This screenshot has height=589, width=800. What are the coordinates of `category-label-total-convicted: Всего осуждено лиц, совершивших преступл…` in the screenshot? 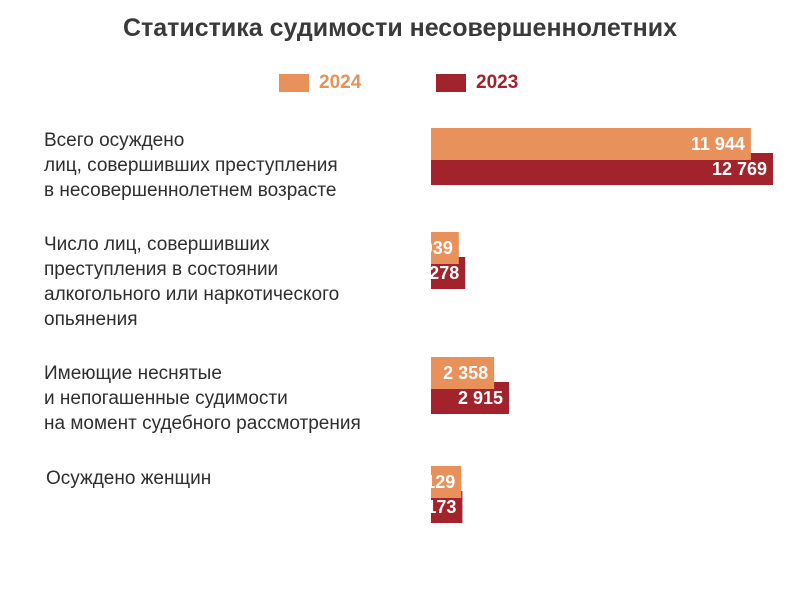 It's located at (236, 165).